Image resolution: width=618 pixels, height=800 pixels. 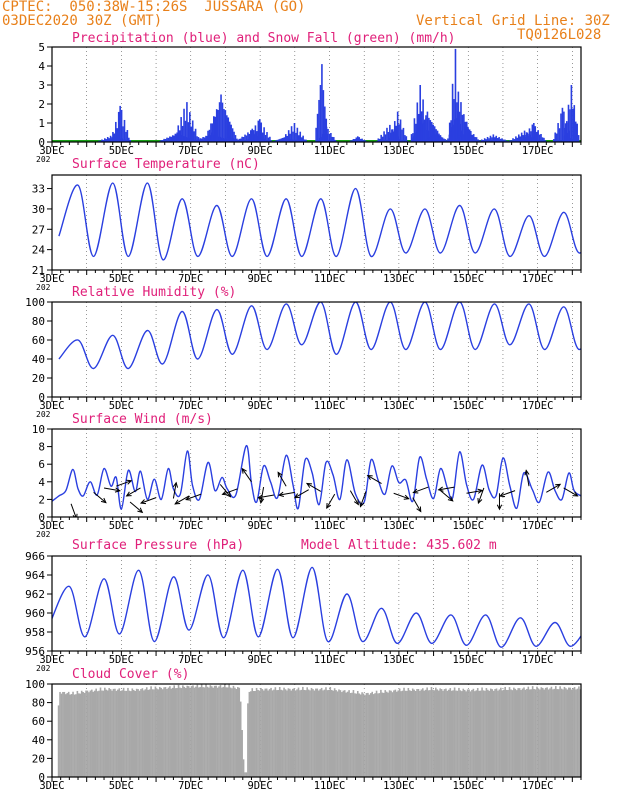 What do you see at coordinates (330, 786) in the screenshot?
I see `cloud-xtick-label: 11DEC` at bounding box center [330, 786].